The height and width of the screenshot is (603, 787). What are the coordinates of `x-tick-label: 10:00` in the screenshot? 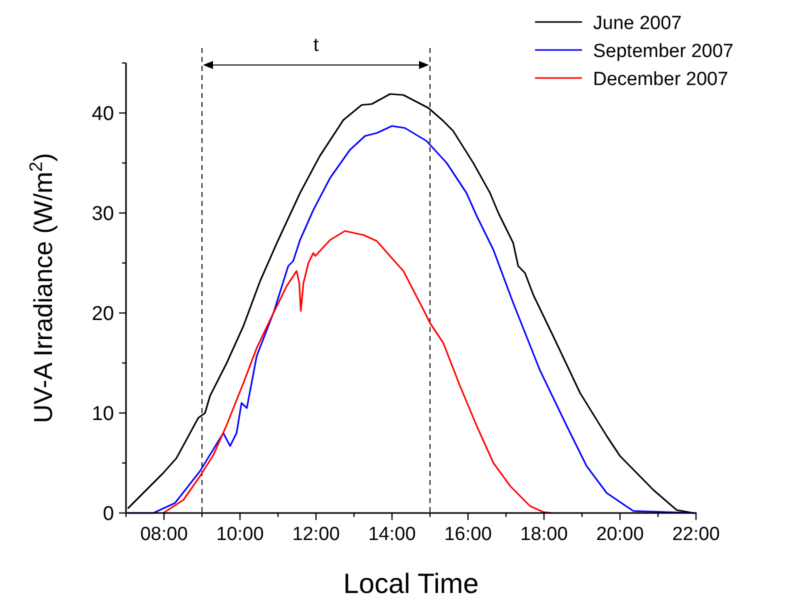 It's located at (240, 534).